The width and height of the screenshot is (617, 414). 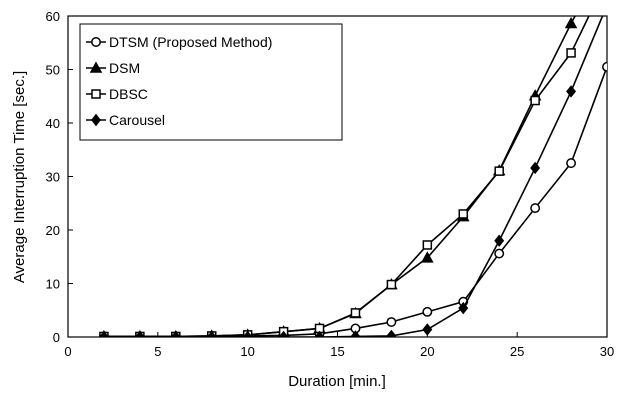 What do you see at coordinates (337, 351) in the screenshot?
I see `x-tick-label: 15` at bounding box center [337, 351].